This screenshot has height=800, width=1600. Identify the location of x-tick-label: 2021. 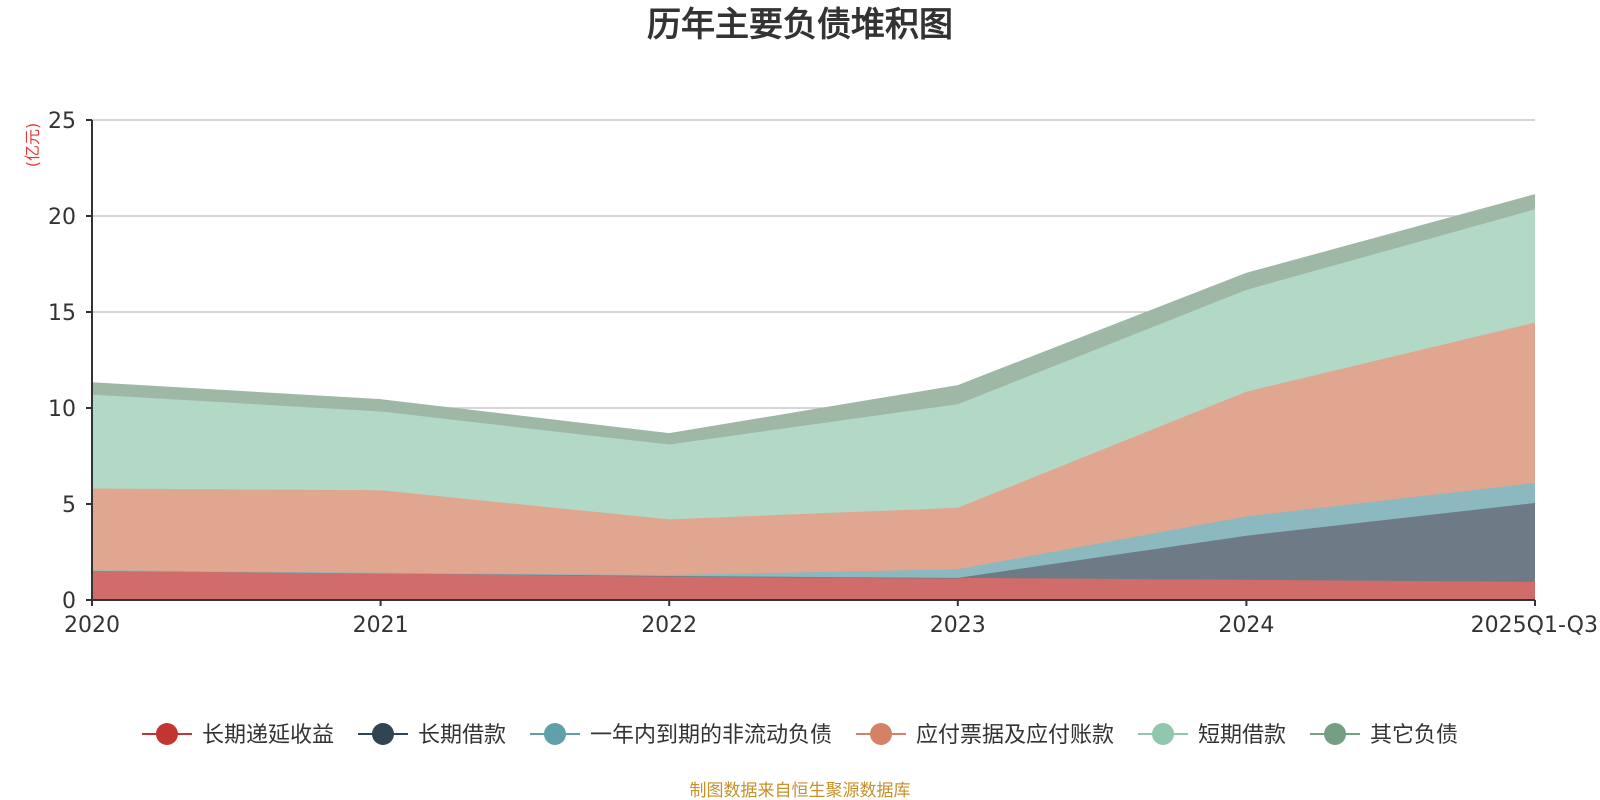
(381, 625).